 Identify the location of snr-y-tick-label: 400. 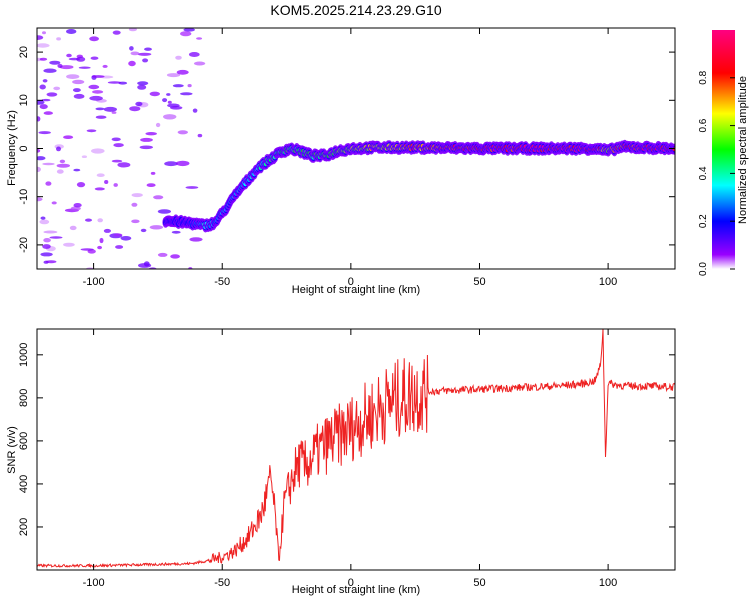
(24, 484).